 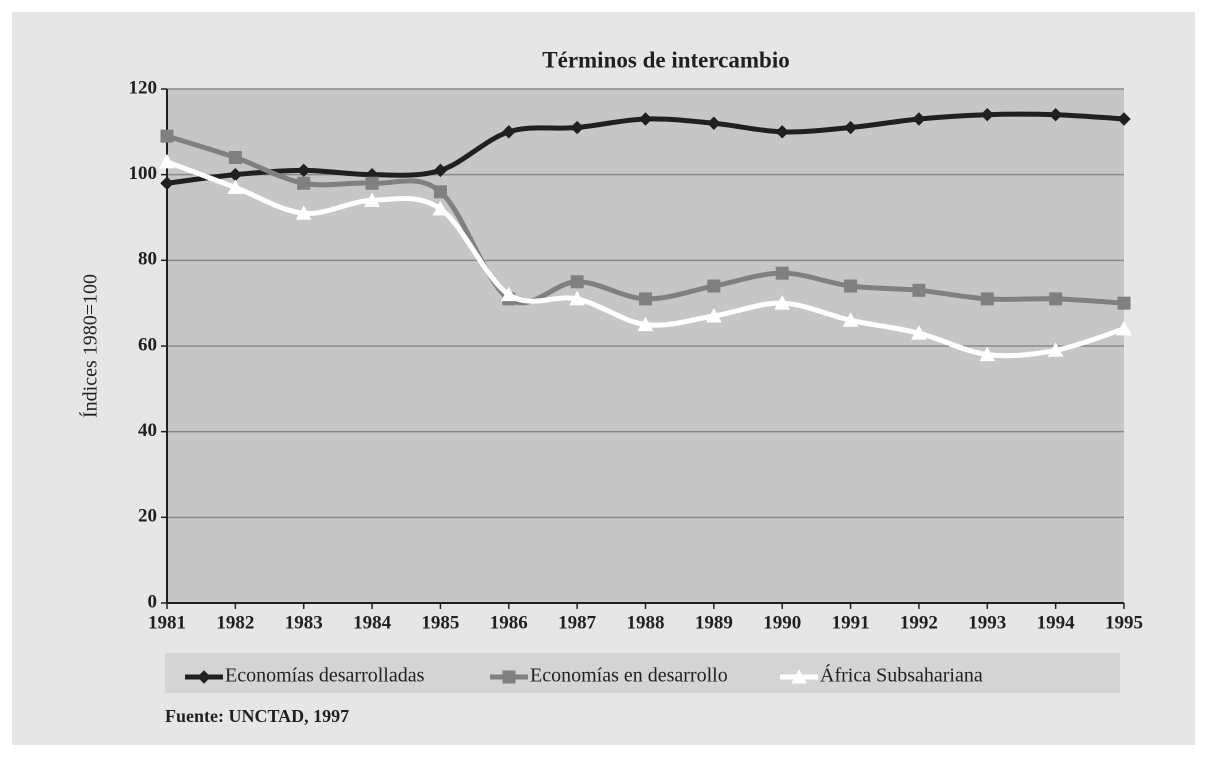 I want to click on legend-label: África Subsahariana, so click(x=901, y=675).